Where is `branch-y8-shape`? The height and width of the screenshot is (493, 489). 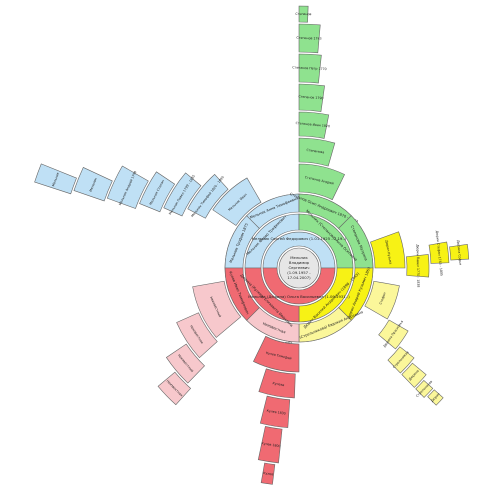
branch-y8-shape is located at coordinates (414, 375).